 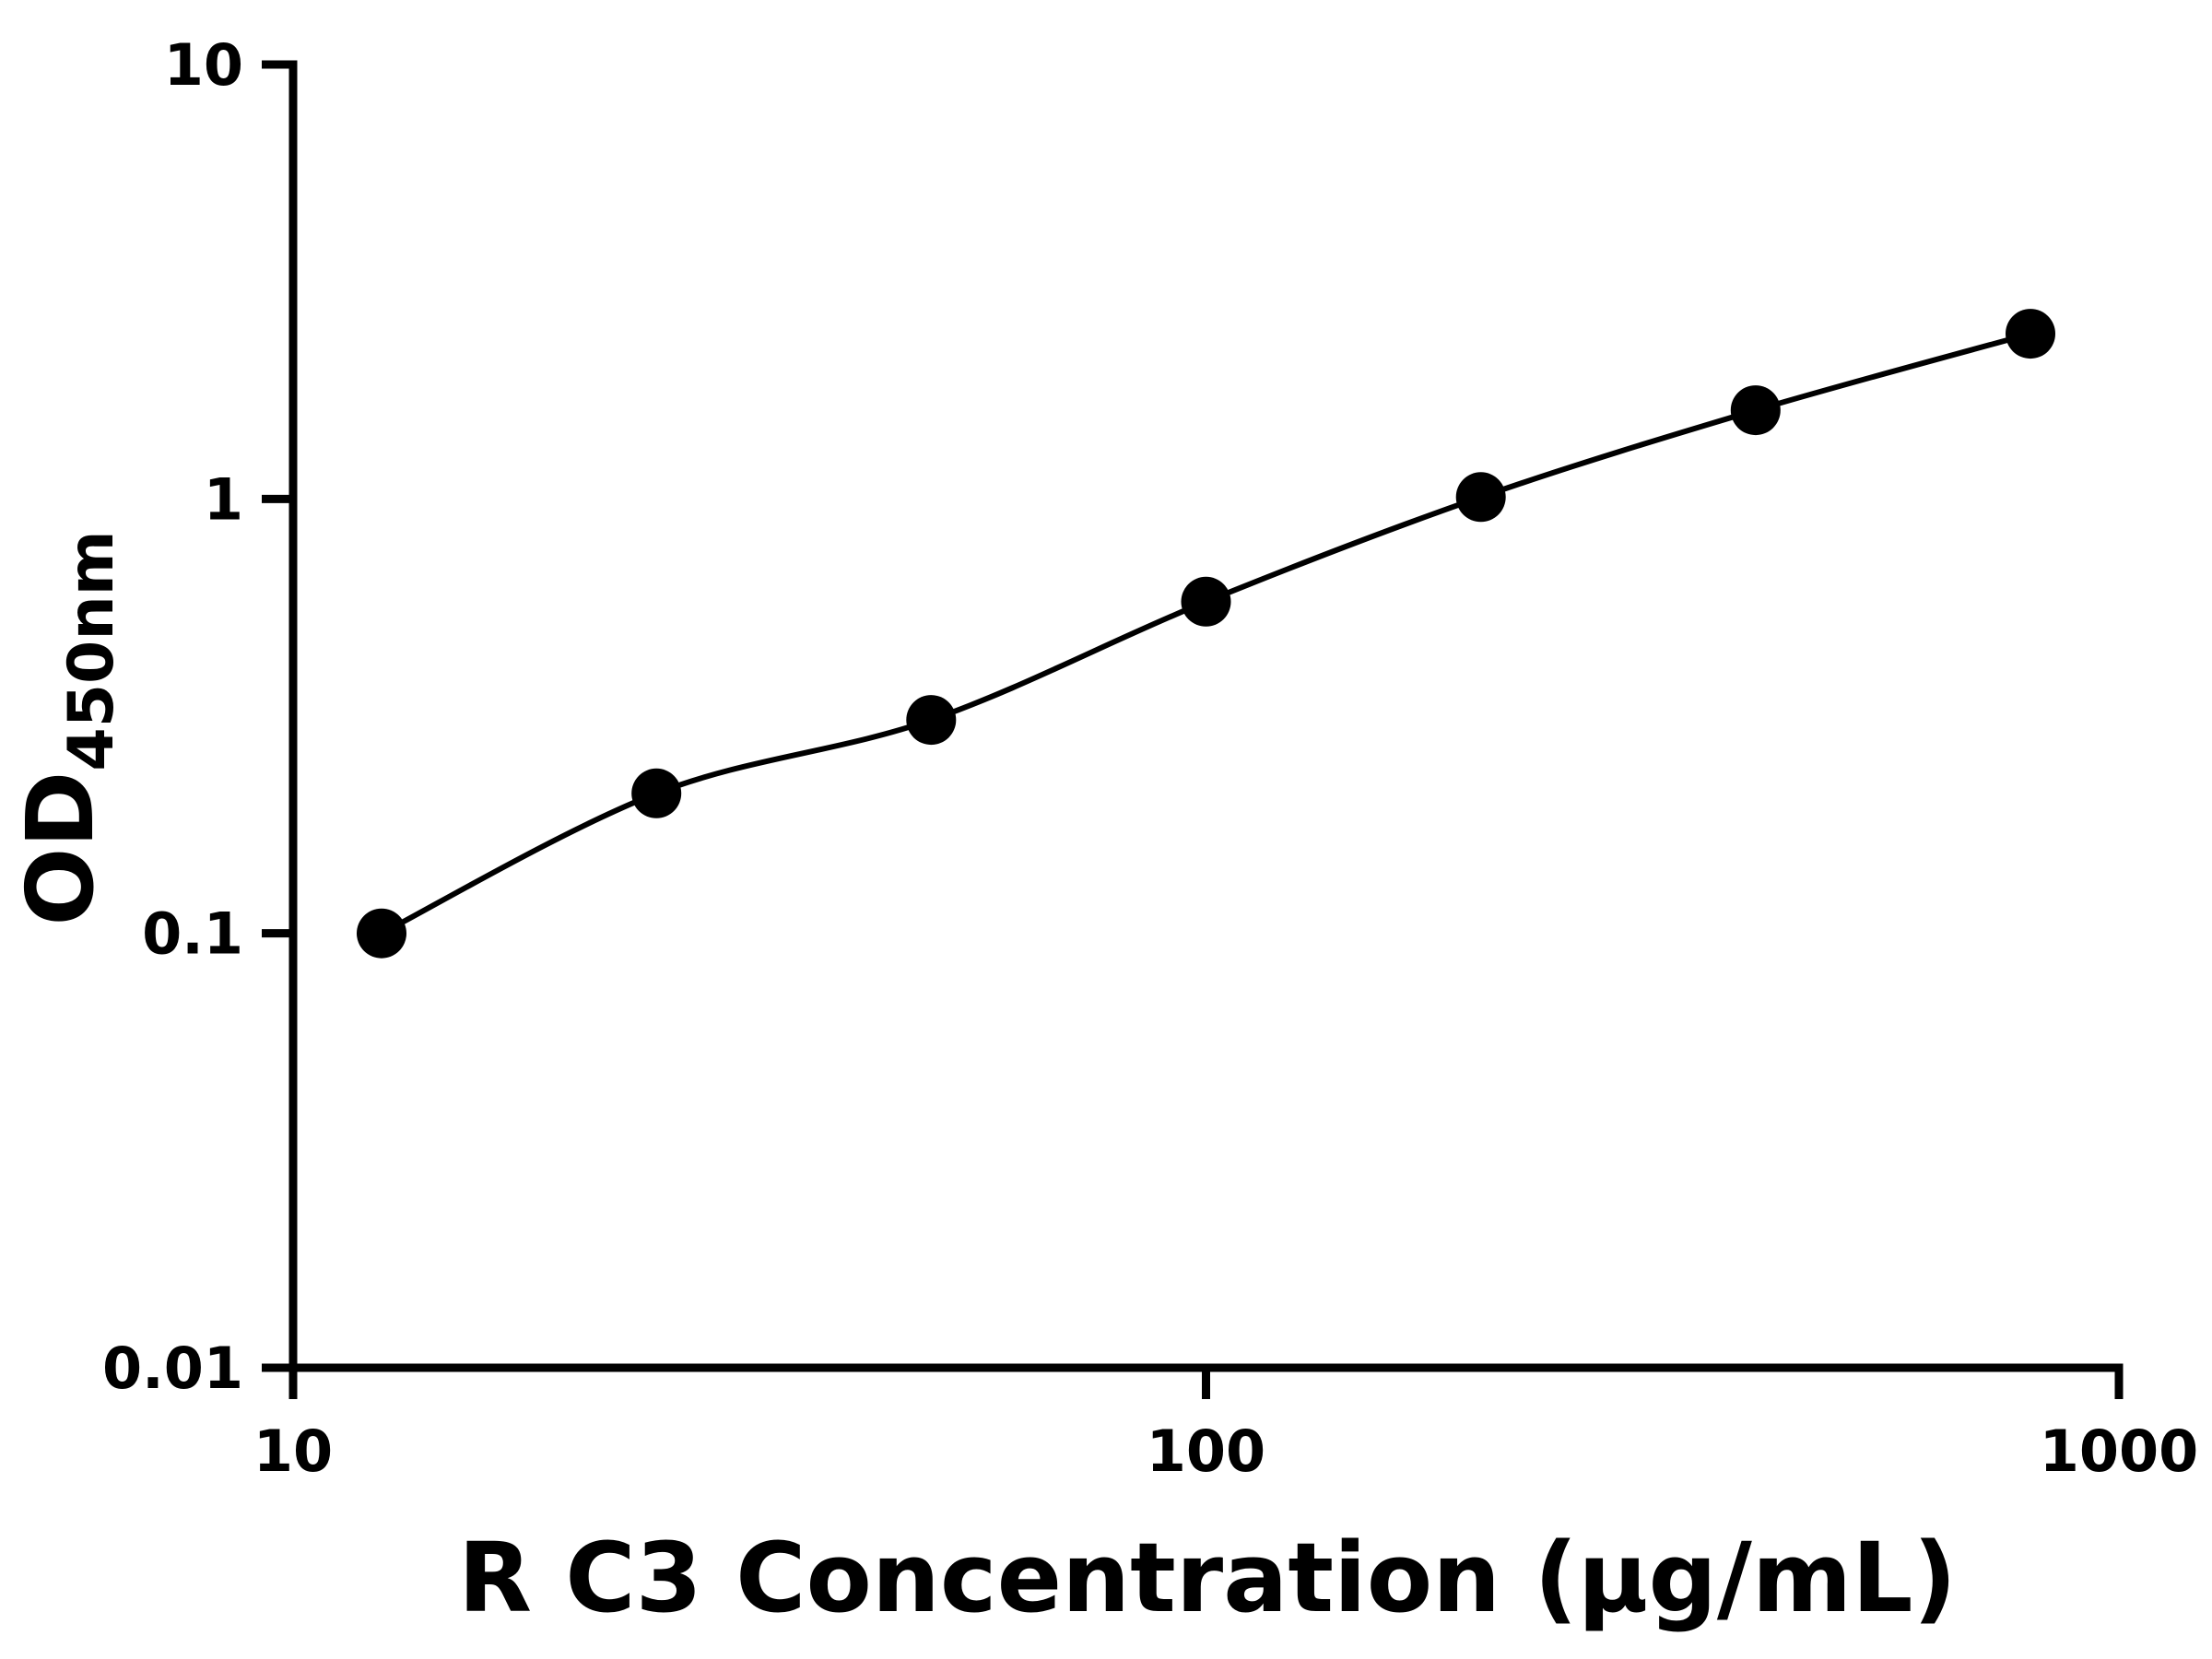 I want to click on y-tick-label: 1, so click(x=223, y=499).